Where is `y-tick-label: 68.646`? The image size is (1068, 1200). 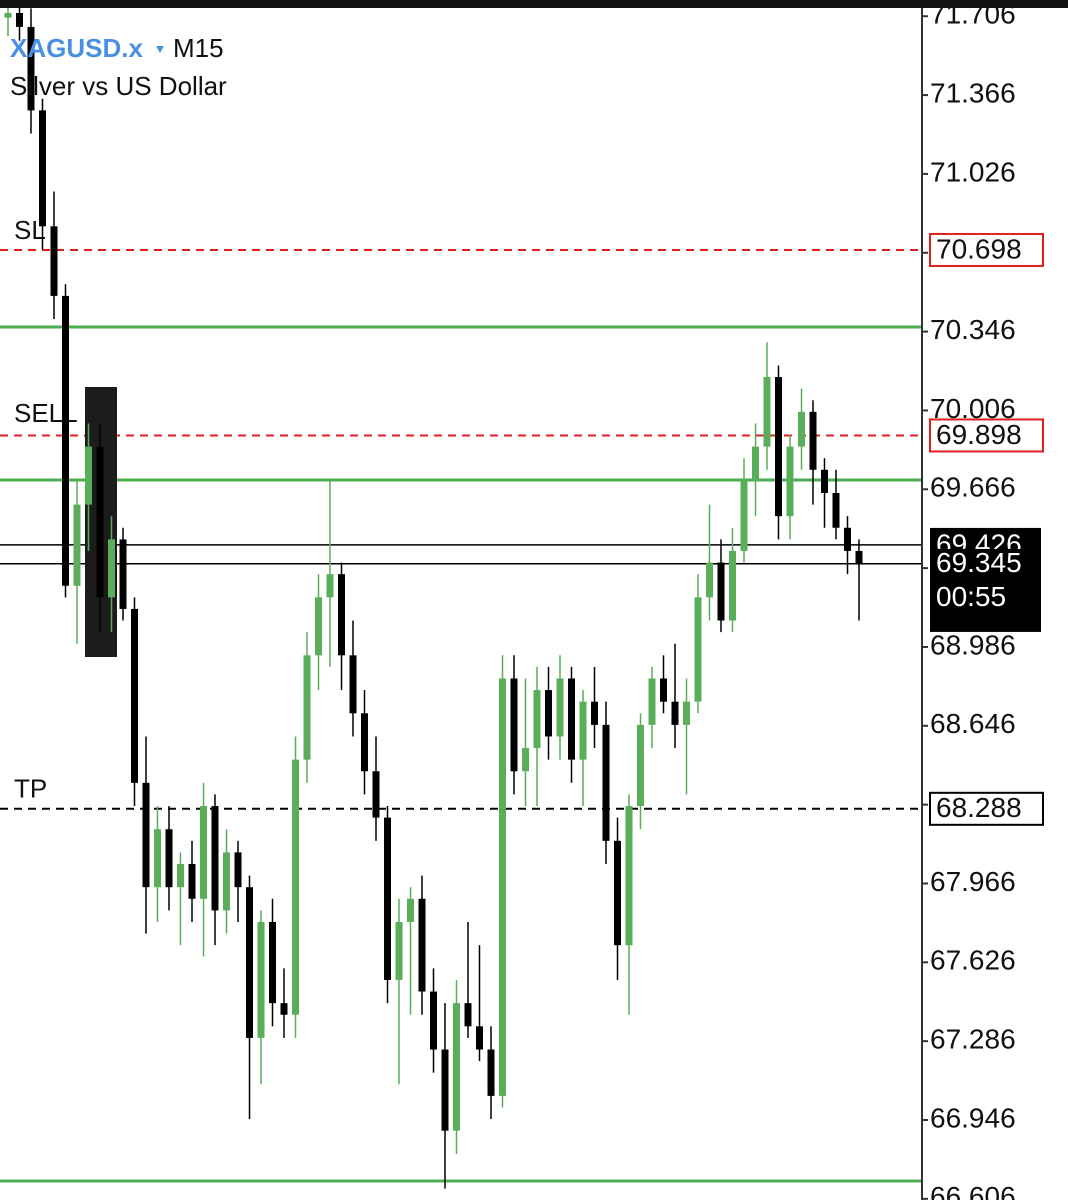
y-tick-label: 68.646 is located at coordinates (973, 723).